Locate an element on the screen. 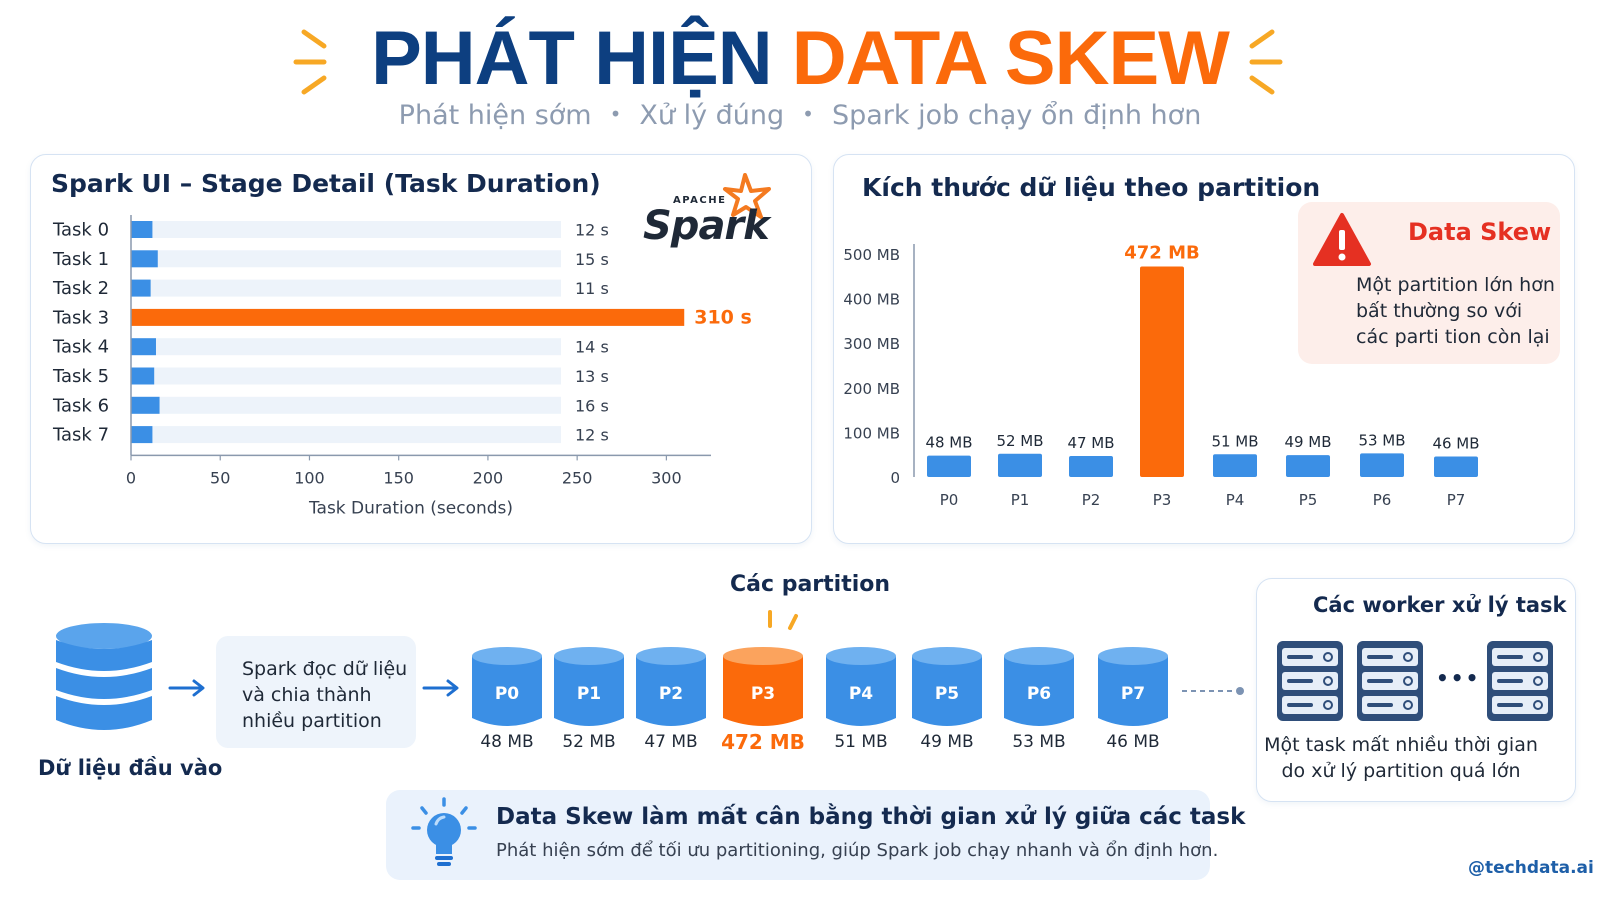 The width and height of the screenshot is (1600, 900). spark-deco-right-icon is located at coordinates (1266, 62).